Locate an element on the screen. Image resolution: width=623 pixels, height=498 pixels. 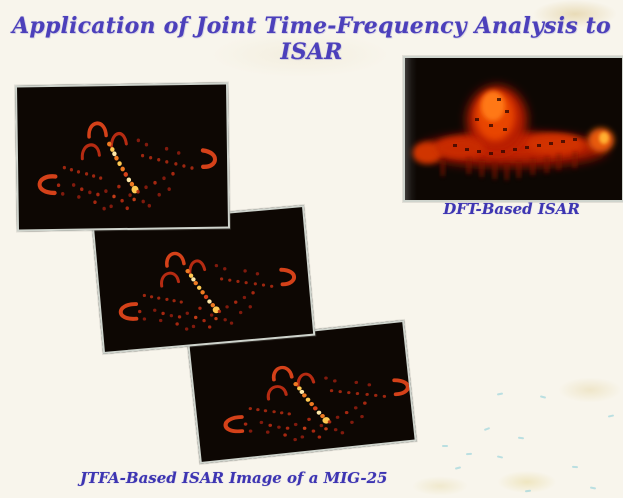
jtfa-photo-caption: JTFA-Based ISAR Image of a MIG-25 is located at coordinates (234, 478).